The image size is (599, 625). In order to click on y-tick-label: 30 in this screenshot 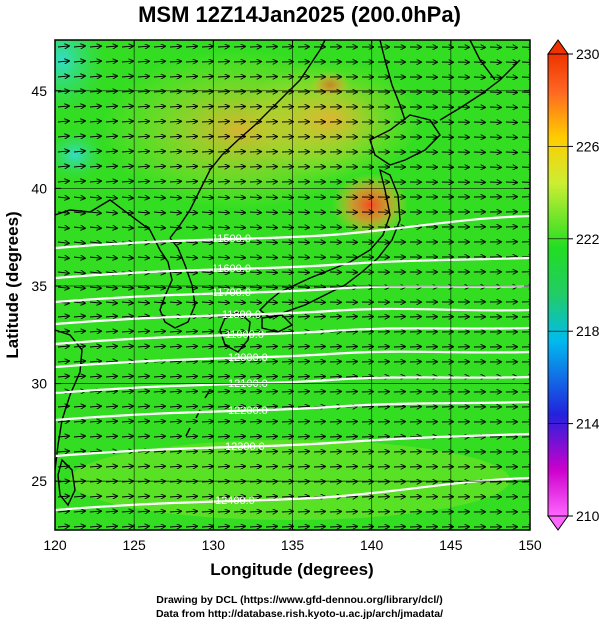, I will do `click(39, 384)`.